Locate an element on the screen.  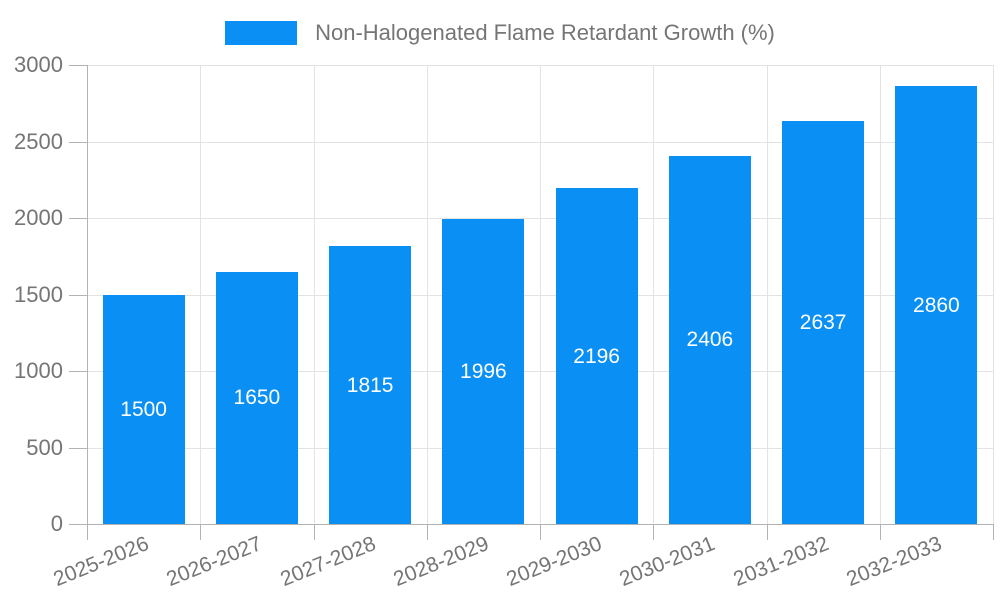
bar: 2637 is located at coordinates (823, 322).